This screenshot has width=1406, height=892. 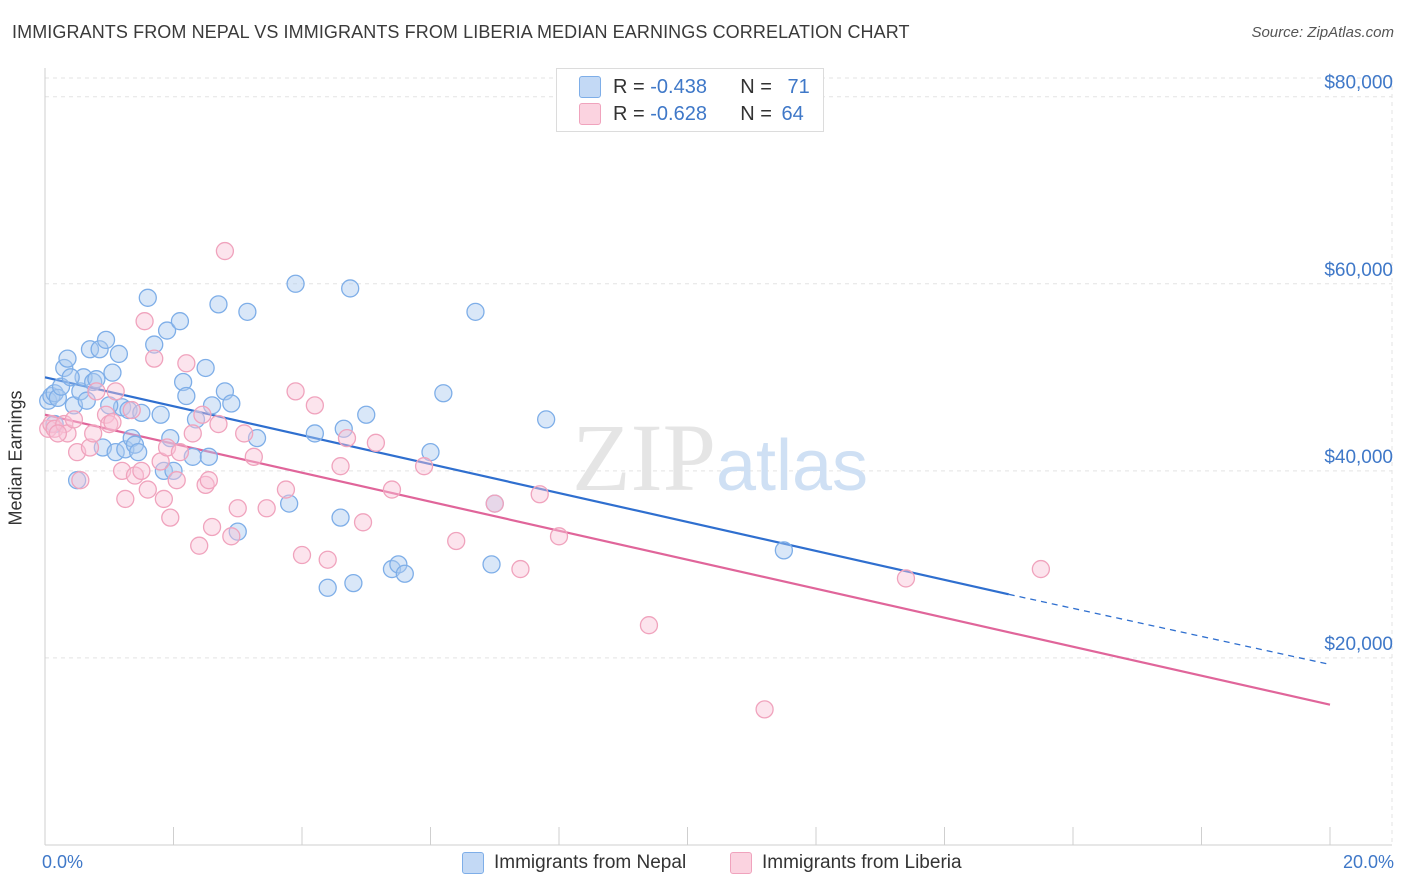 I want to click on correlation-legend: R = -0.438 N = 71 R = -0.628 N = 64, so click(x=690, y=100).